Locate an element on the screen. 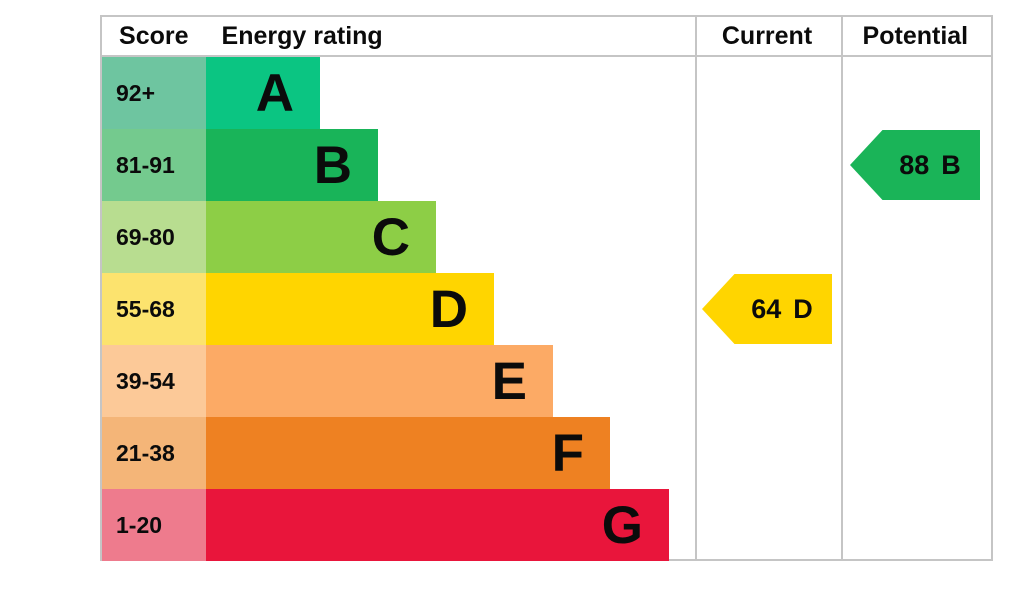 This screenshot has height=613, width=1024. current-rating-value: 64 is located at coordinates (766, 308).